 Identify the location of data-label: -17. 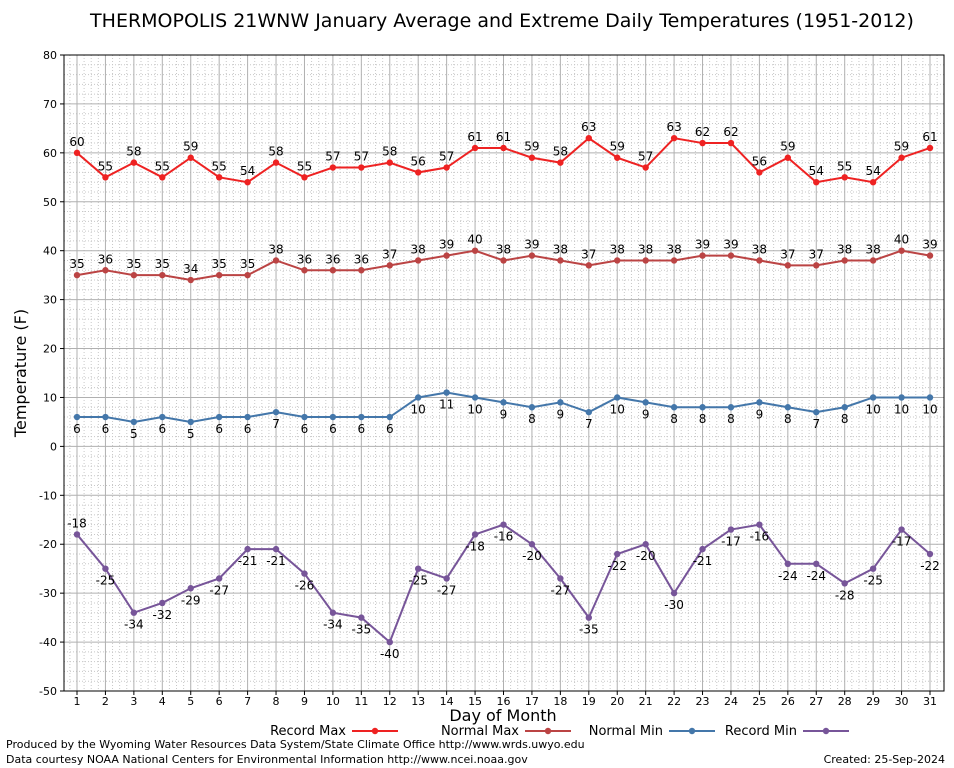
(902, 542).